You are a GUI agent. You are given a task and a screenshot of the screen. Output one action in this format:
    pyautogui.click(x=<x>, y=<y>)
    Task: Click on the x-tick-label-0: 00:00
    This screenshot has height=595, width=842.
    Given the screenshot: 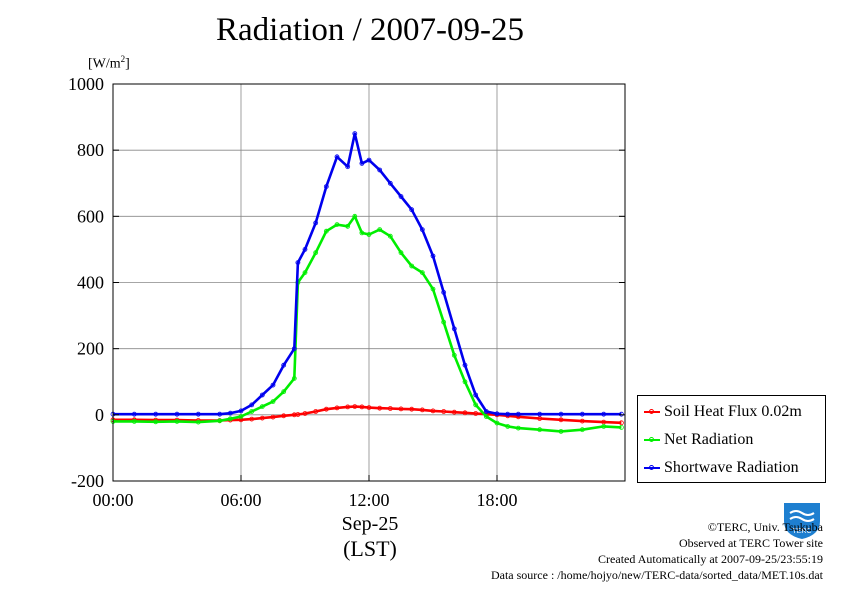 What is the action you would take?
    pyautogui.click(x=112, y=500)
    